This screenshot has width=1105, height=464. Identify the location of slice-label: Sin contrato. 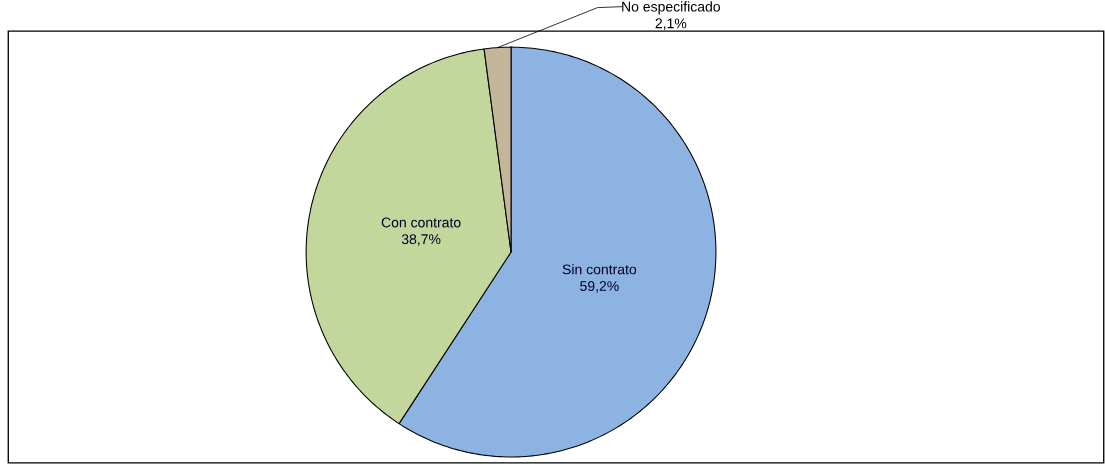
(599, 269).